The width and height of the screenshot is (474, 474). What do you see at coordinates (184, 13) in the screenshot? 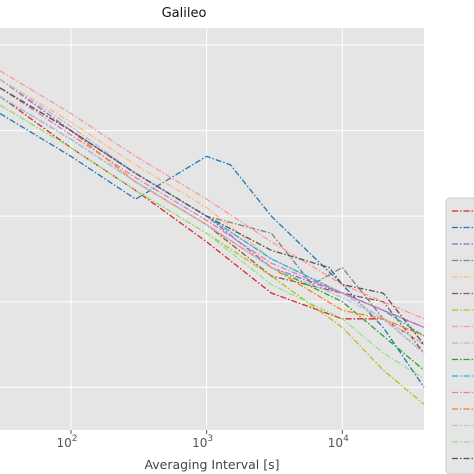
I see `chart-title: Galileo` at bounding box center [184, 13].